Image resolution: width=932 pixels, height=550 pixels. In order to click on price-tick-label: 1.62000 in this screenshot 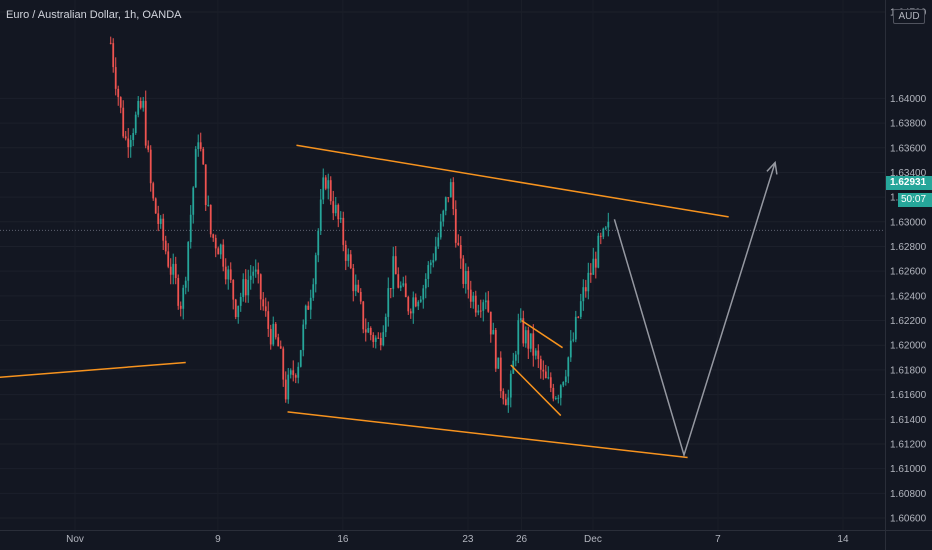, I will do `click(908, 346)`.